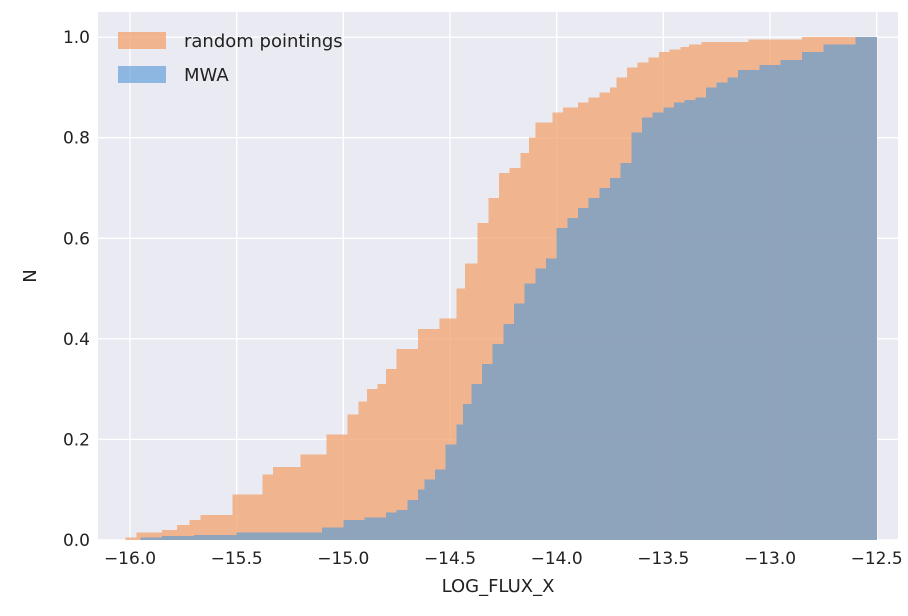  Describe the element at coordinates (206, 75) in the screenshot. I see `legend-label-mwa: MWA` at that location.